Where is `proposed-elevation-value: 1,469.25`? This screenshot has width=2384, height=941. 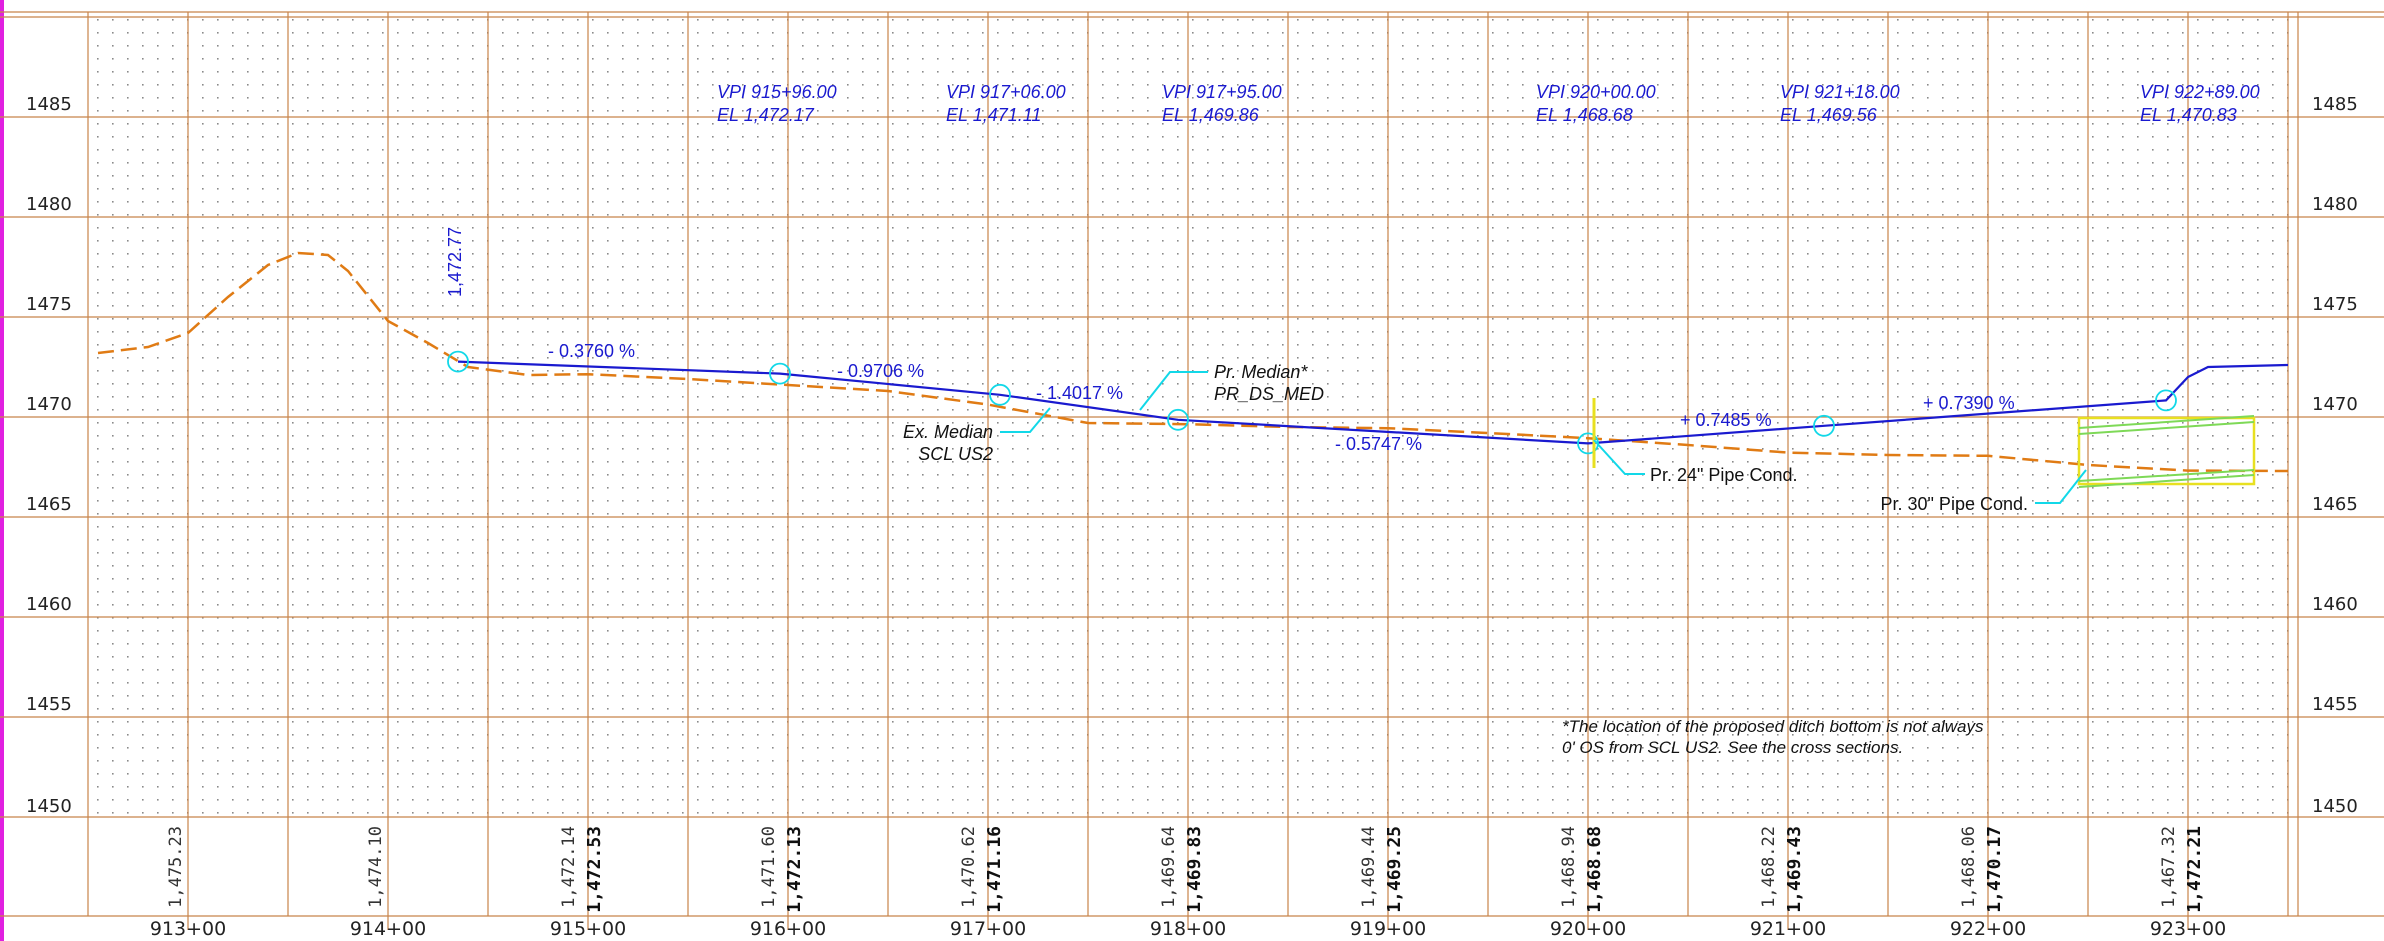 proposed-elevation-value: 1,469.25 is located at coordinates (1394, 869).